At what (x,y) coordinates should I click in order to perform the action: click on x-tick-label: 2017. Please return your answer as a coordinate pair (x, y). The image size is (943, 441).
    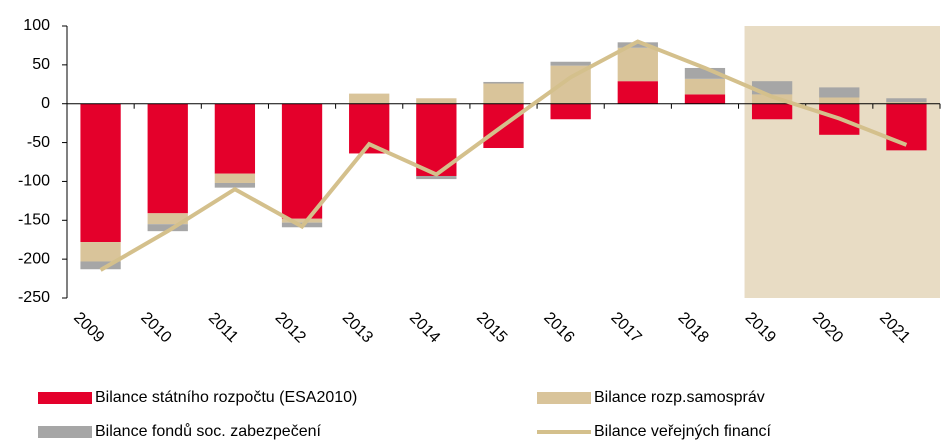
    Looking at the image, I should click on (625, 327).